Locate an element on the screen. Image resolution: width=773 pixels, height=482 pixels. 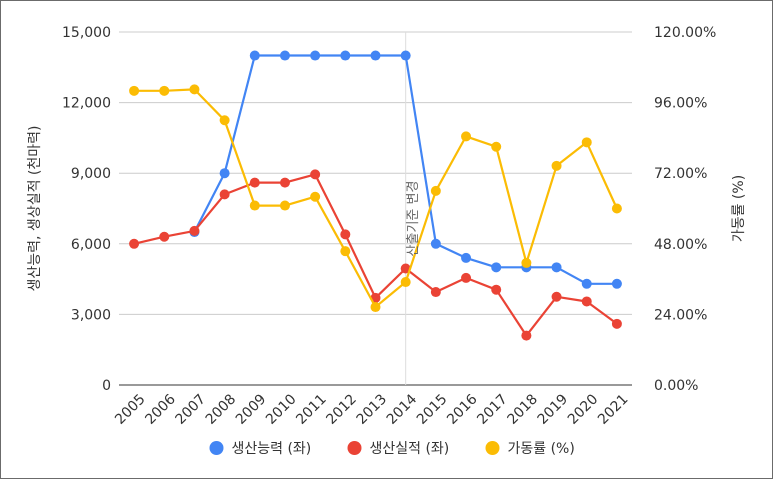
y2-tick-label: 96.00% is located at coordinates (680, 104).